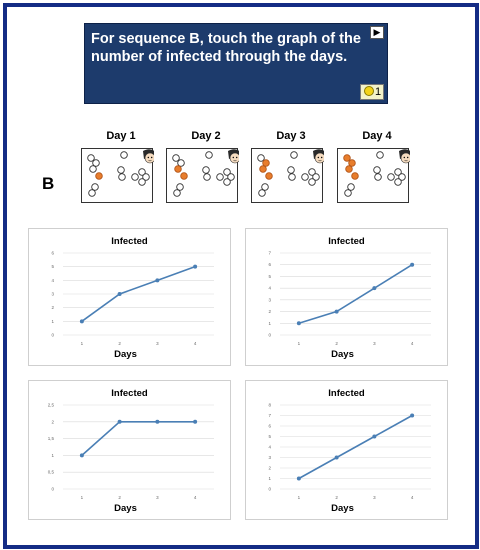 The width and height of the screenshot is (480, 550). I want to click on play-icon: ▶, so click(377, 32).